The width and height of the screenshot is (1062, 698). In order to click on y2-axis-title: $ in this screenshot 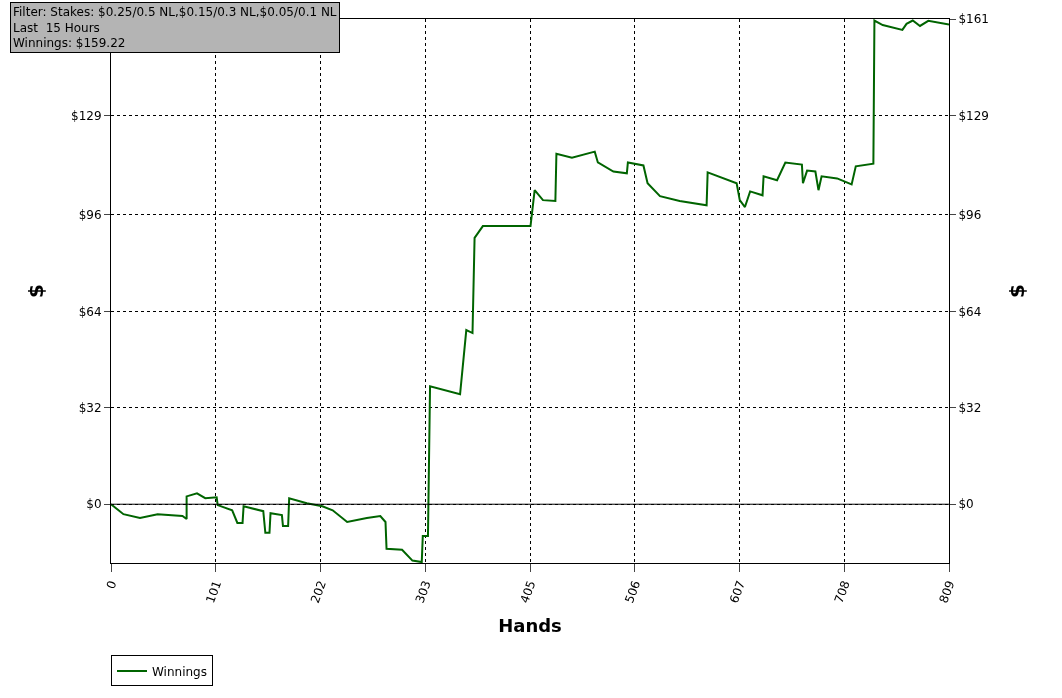, I will do `click(1017, 291)`.